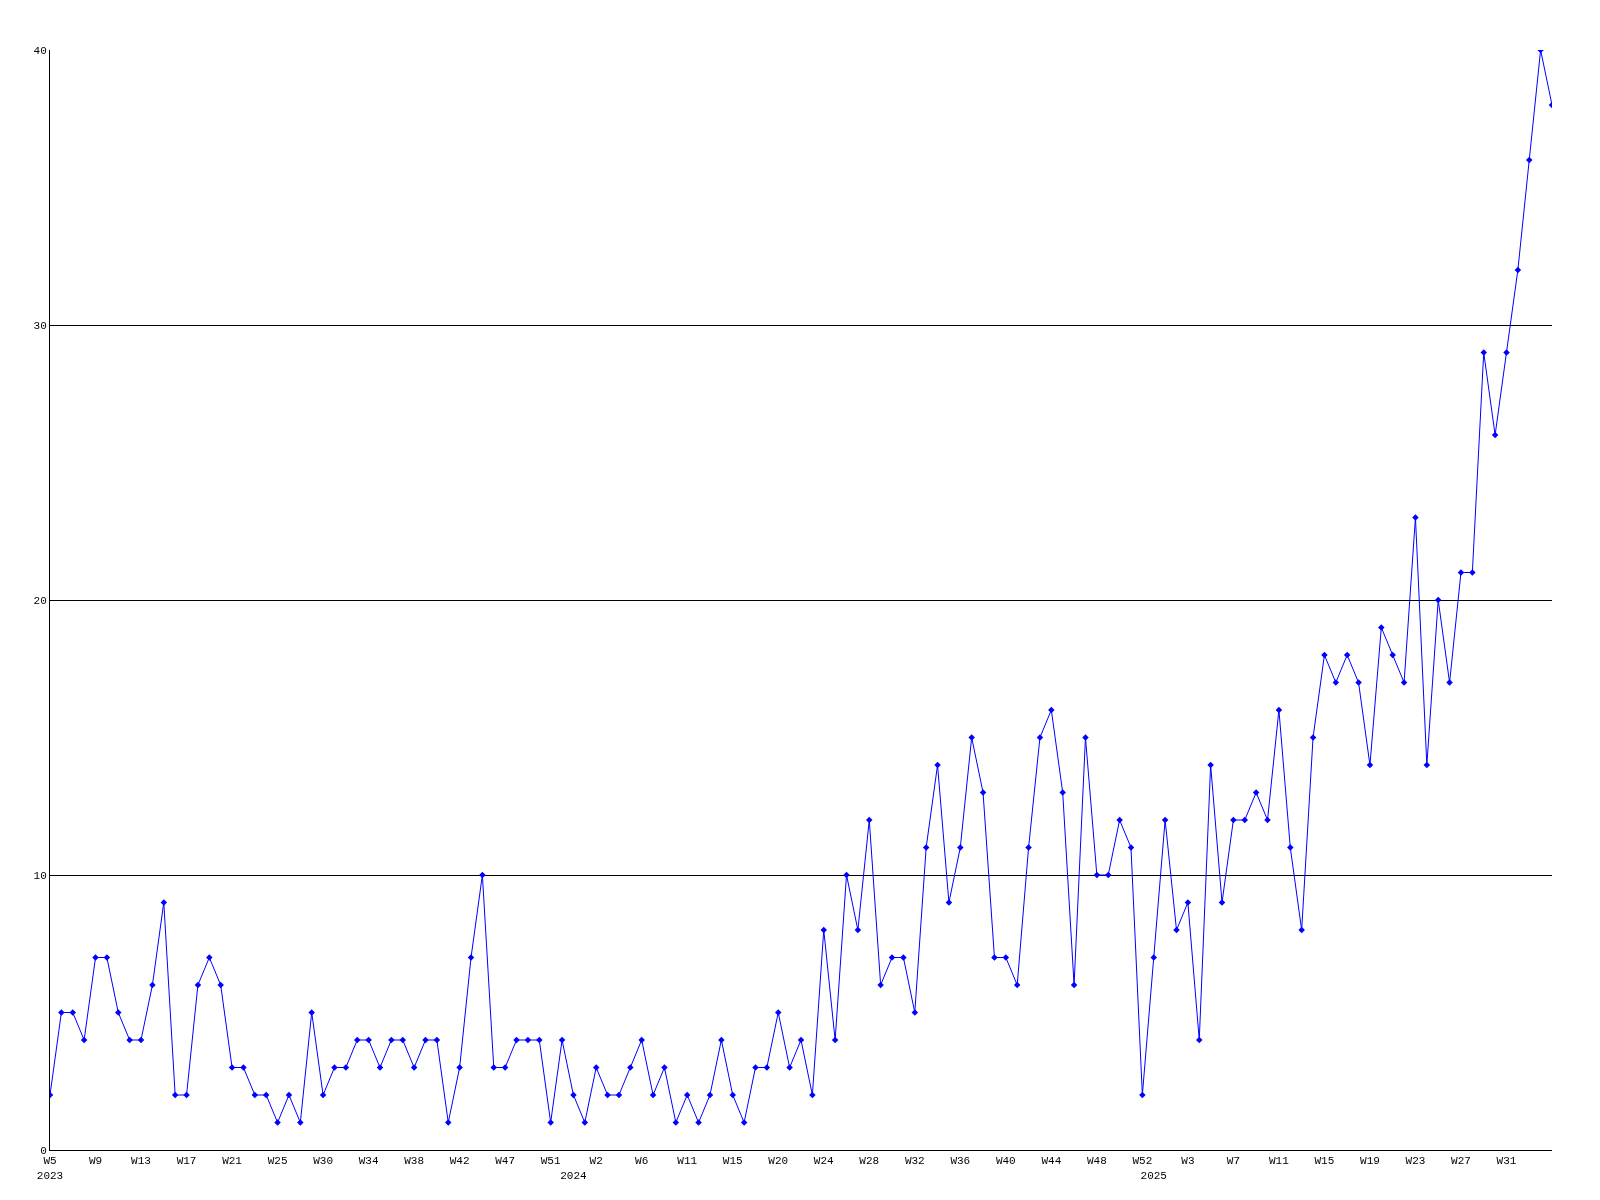 The image size is (1600, 1200). I want to click on x-tick-label: W40, so click(1005, 1161).